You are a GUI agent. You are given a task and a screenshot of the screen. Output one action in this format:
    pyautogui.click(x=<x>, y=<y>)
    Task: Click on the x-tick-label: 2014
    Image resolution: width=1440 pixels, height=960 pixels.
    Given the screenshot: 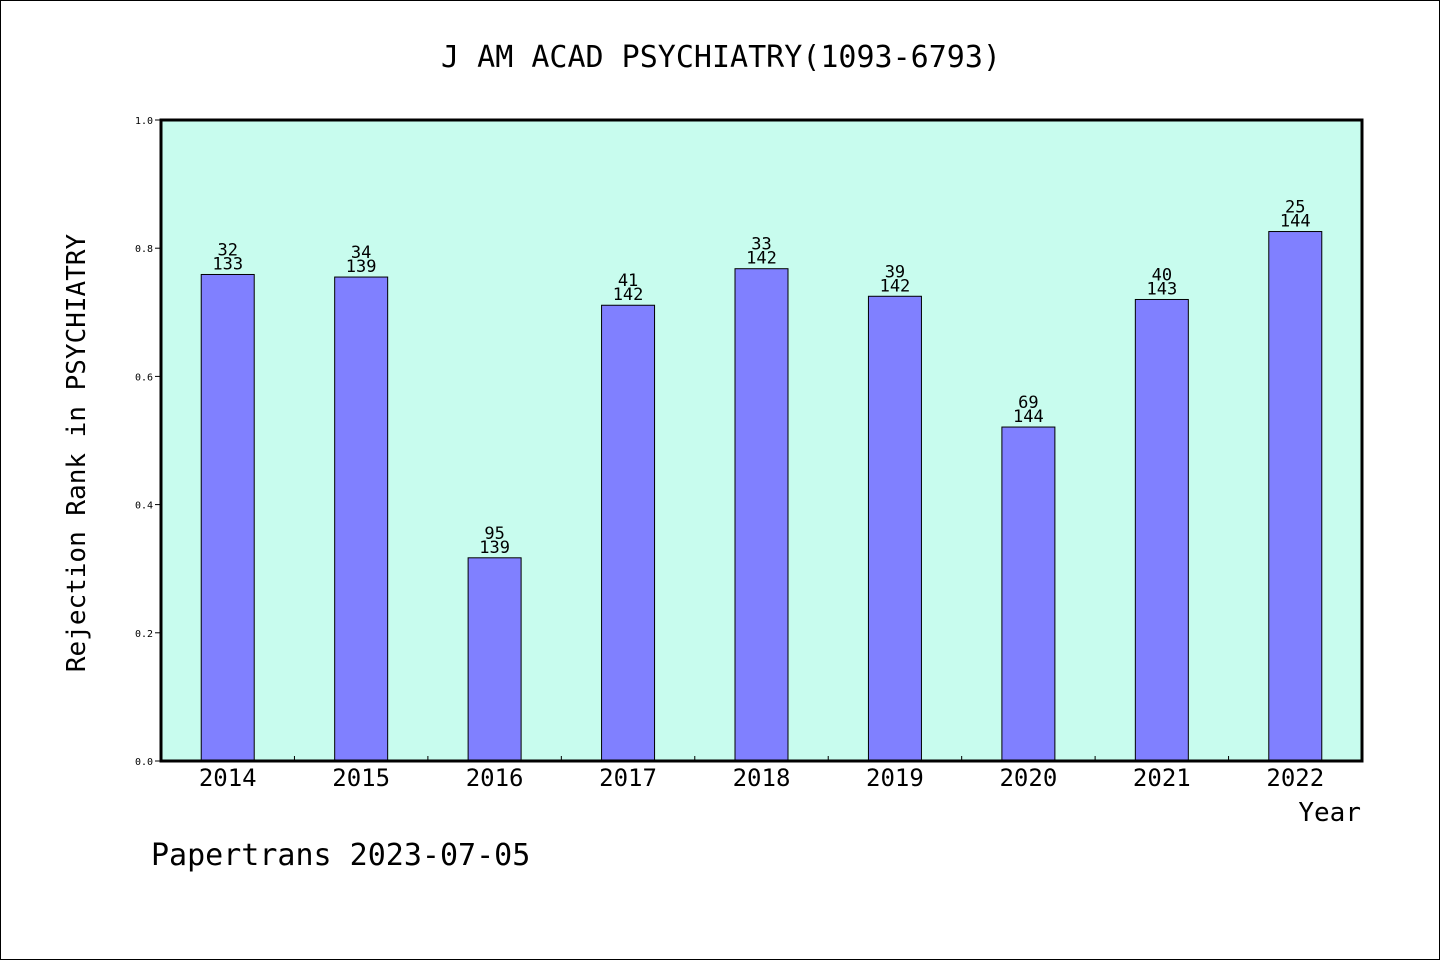 What is the action you would take?
    pyautogui.click(x=228, y=778)
    